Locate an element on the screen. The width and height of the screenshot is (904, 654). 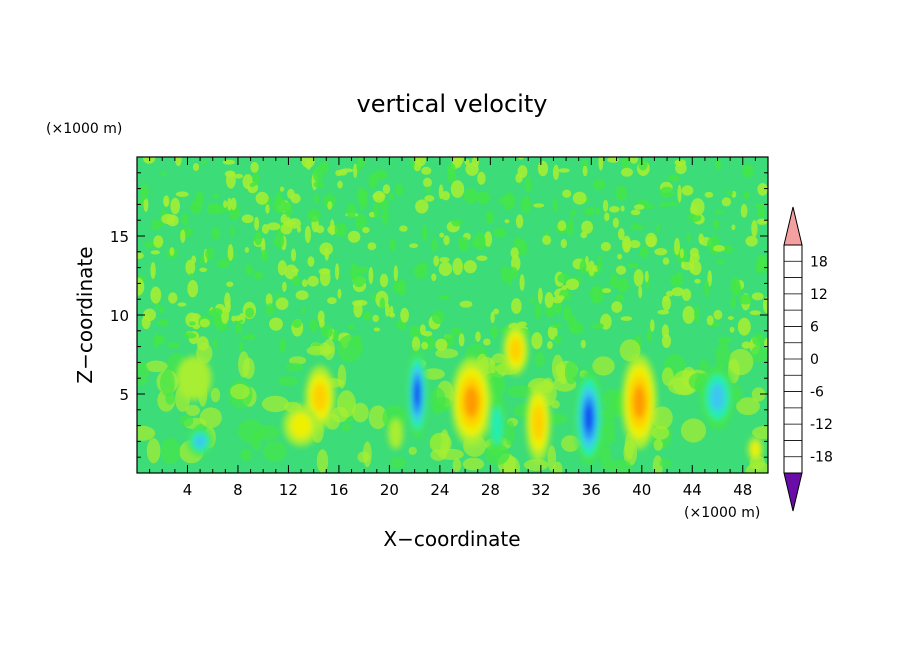
x-tick-label: 20 is located at coordinates (389, 490).